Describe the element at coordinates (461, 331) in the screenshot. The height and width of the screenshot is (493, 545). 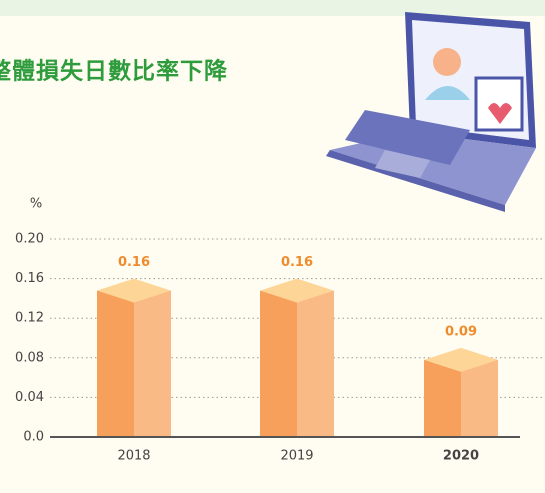
I see `value-label: 0.09` at that location.